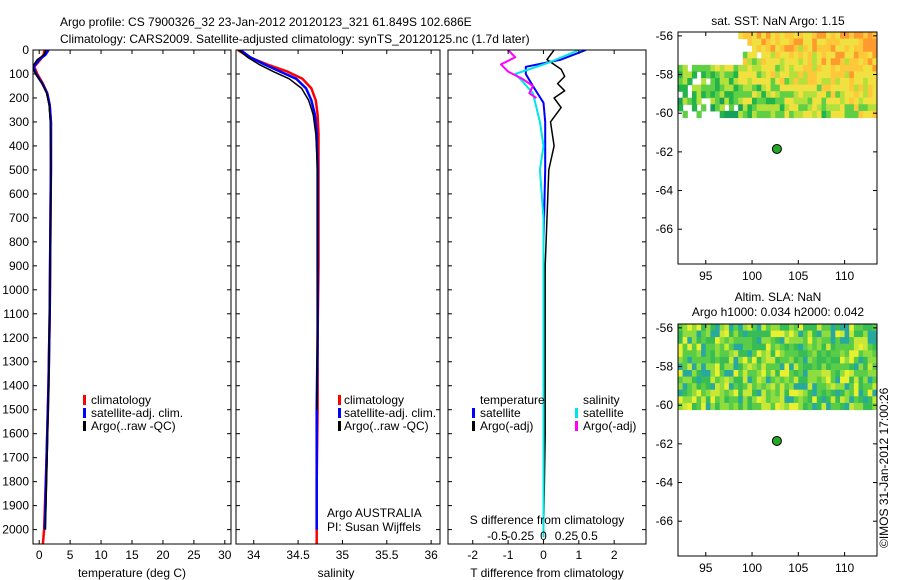 This screenshot has width=900, height=580. Describe the element at coordinates (298, 555) in the screenshot. I see `x-tick-label: 34.5` at that location.